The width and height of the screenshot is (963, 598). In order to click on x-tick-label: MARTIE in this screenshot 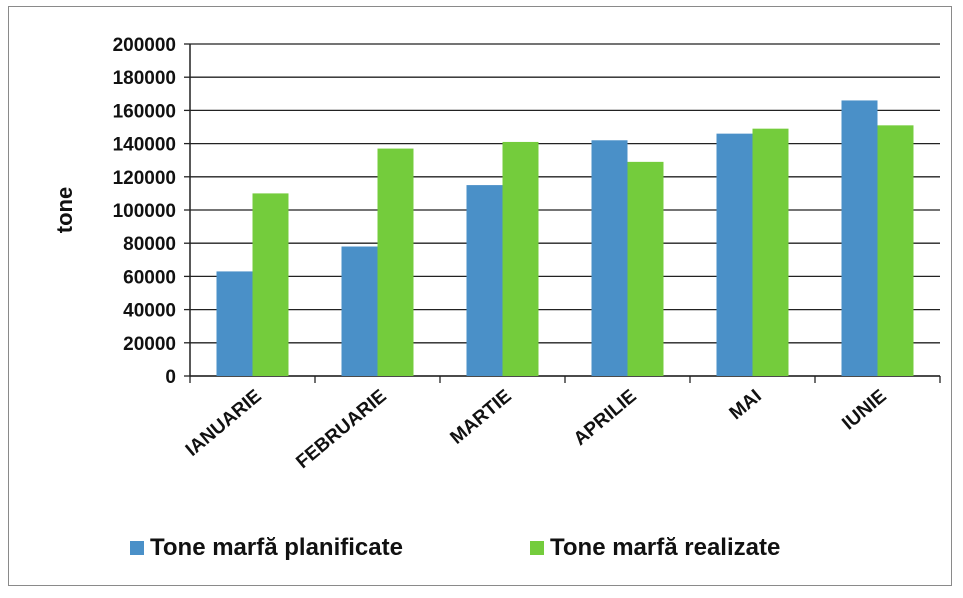, I will do `click(480, 417)`.